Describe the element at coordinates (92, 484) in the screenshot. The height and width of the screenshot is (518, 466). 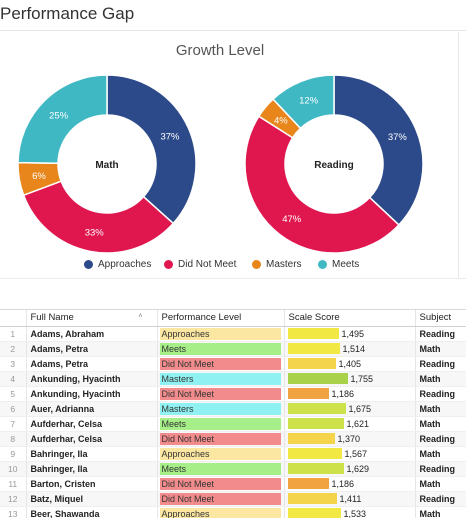
I see `full-name-cell: Barton, Cristen` at that location.